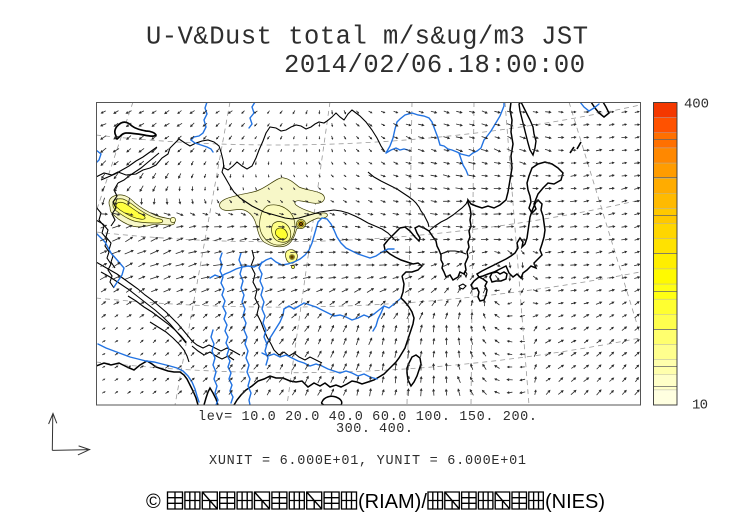 The width and height of the screenshot is (752, 532). I want to click on svg-text: 2014/02/06.18:00:00, so click(434, 65).